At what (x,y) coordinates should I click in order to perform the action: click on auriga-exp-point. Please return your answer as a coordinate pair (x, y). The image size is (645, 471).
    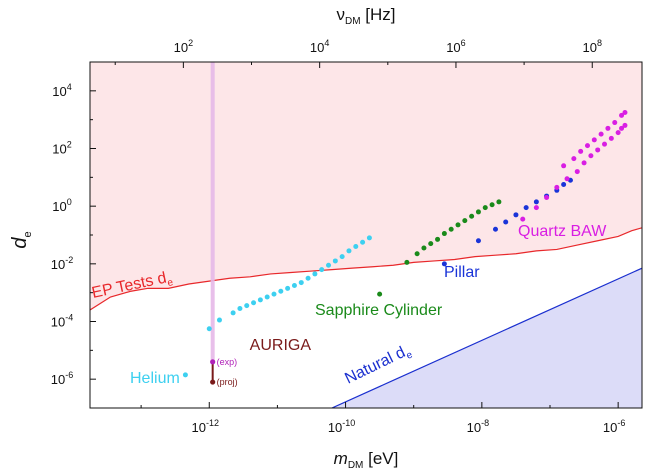
    Looking at the image, I should click on (213, 362).